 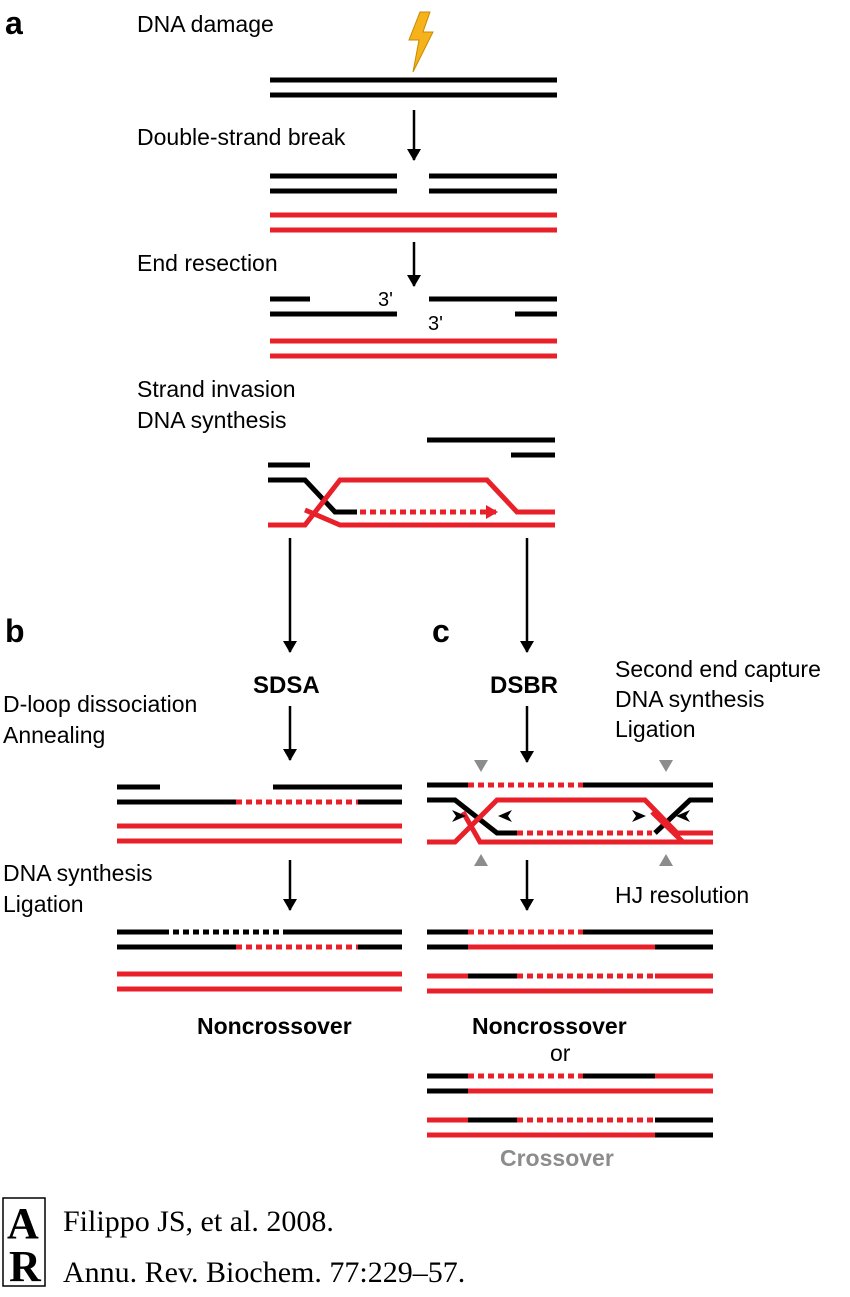 I want to click on dsbr-step-label: DNA synthesis, so click(x=690, y=699).